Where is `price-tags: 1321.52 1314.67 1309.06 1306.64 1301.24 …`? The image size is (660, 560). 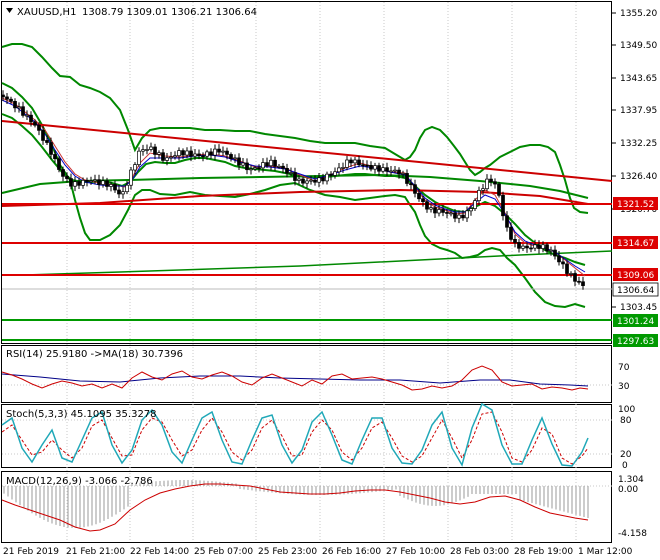 price-tags: 1321.52 1314.67 1309.06 1306.64 1301.24 … is located at coordinates (635, 272).